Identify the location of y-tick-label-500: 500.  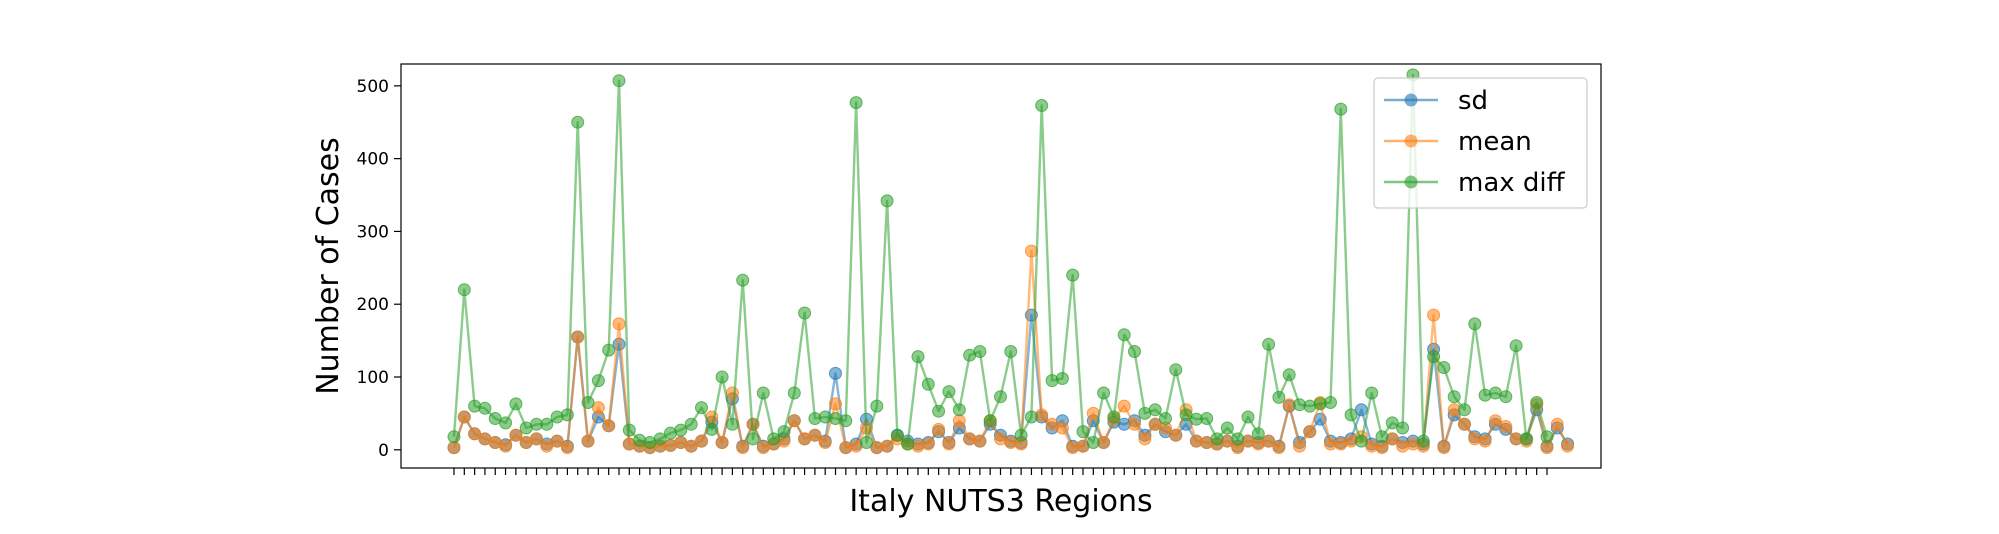
(373, 87).